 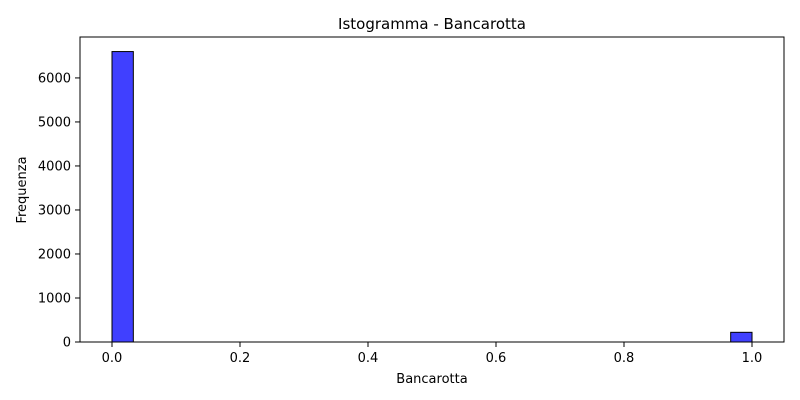 What do you see at coordinates (54, 122) in the screenshot?
I see `y-tick-label: 5000` at bounding box center [54, 122].